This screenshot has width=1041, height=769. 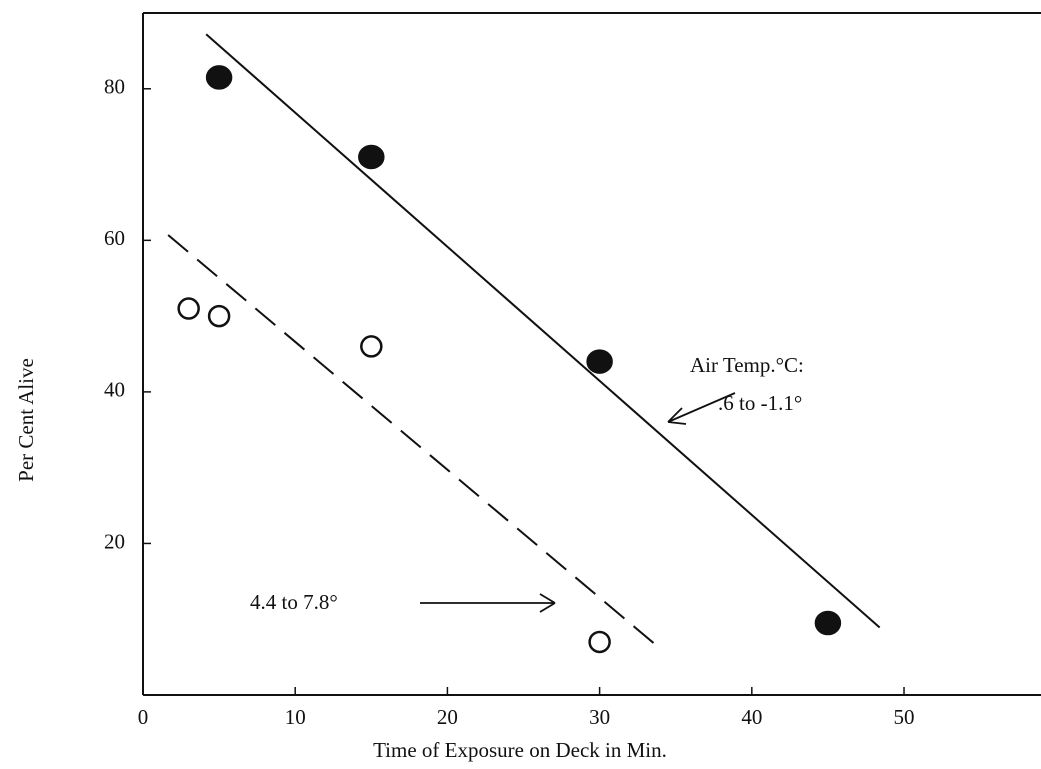 I want to click on y-axis-title: Per Cent Alive, so click(x=26, y=420).